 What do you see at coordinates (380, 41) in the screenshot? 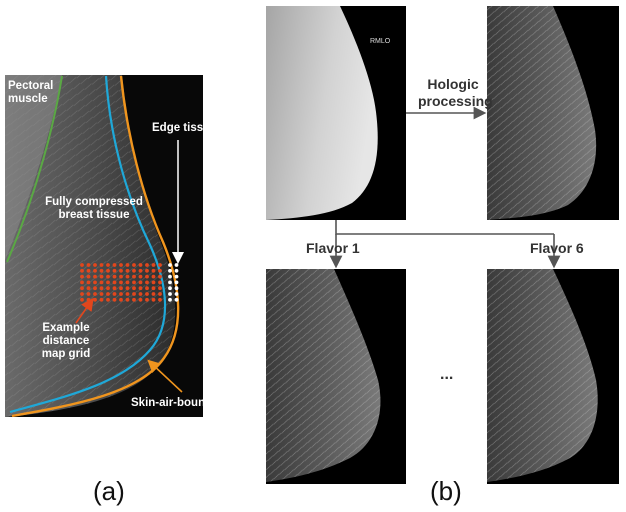
I see `rmlo-tag: RMLO` at bounding box center [380, 41].